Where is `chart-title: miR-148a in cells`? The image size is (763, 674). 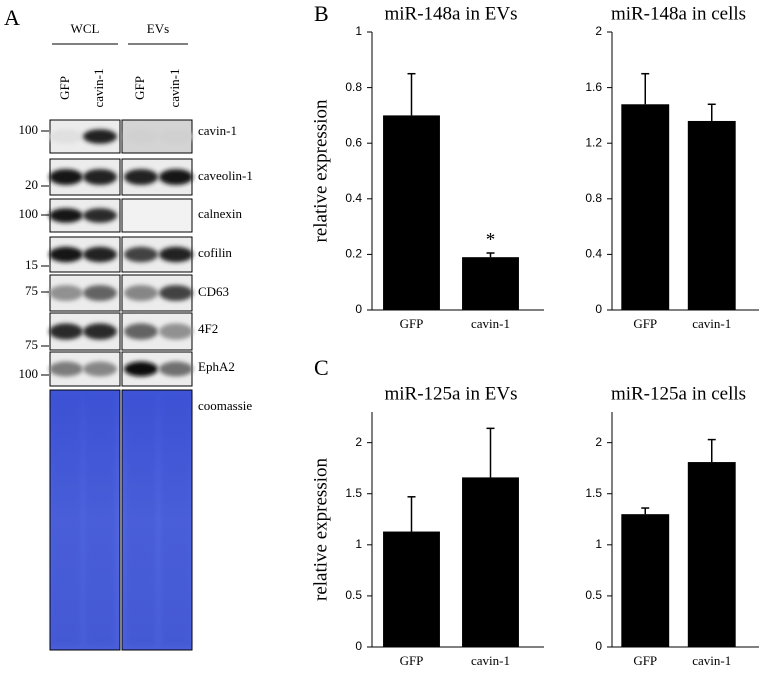
chart-title: miR-148a in cells is located at coordinates (678, 13).